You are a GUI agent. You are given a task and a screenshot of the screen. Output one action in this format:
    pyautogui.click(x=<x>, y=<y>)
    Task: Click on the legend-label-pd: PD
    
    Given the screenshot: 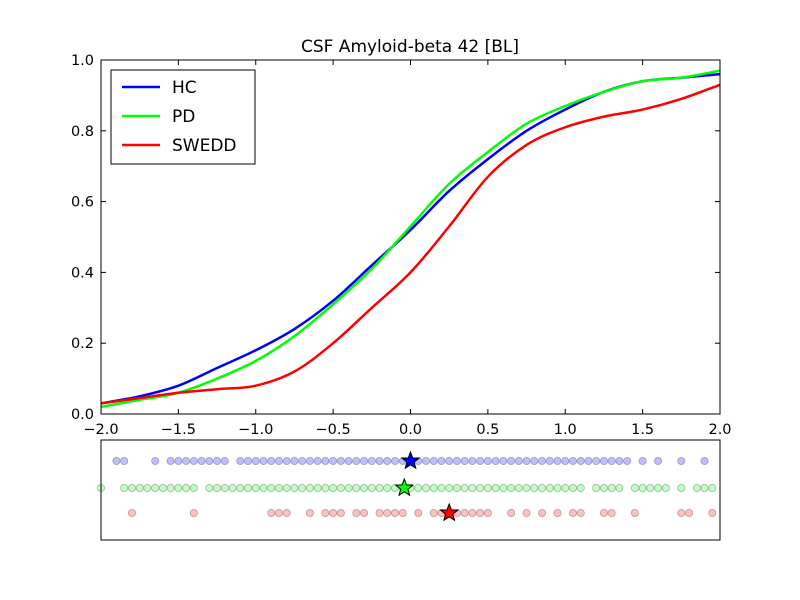 What is the action you would take?
    pyautogui.click(x=183, y=117)
    